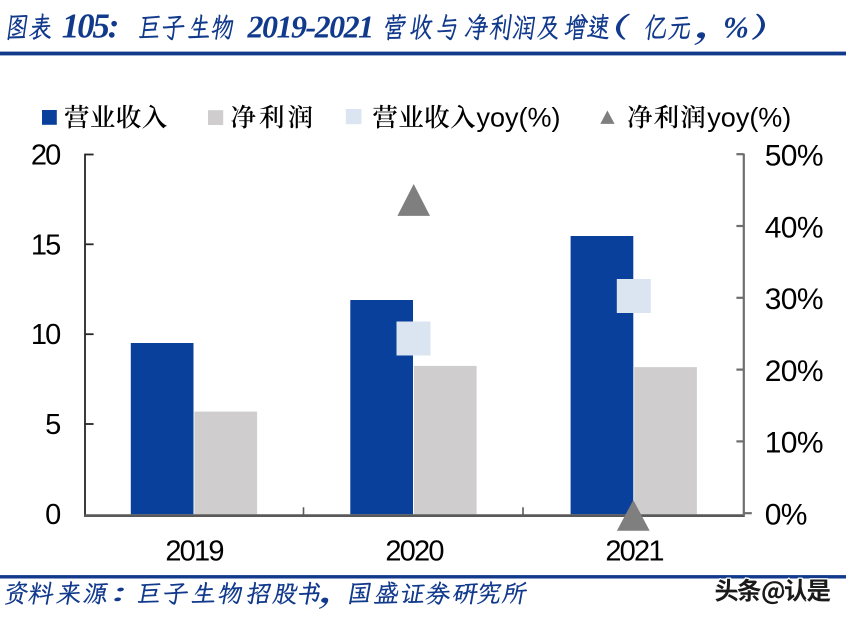  What do you see at coordinates (45, 156) in the screenshot?
I see `svg-text: 20` at bounding box center [45, 156].